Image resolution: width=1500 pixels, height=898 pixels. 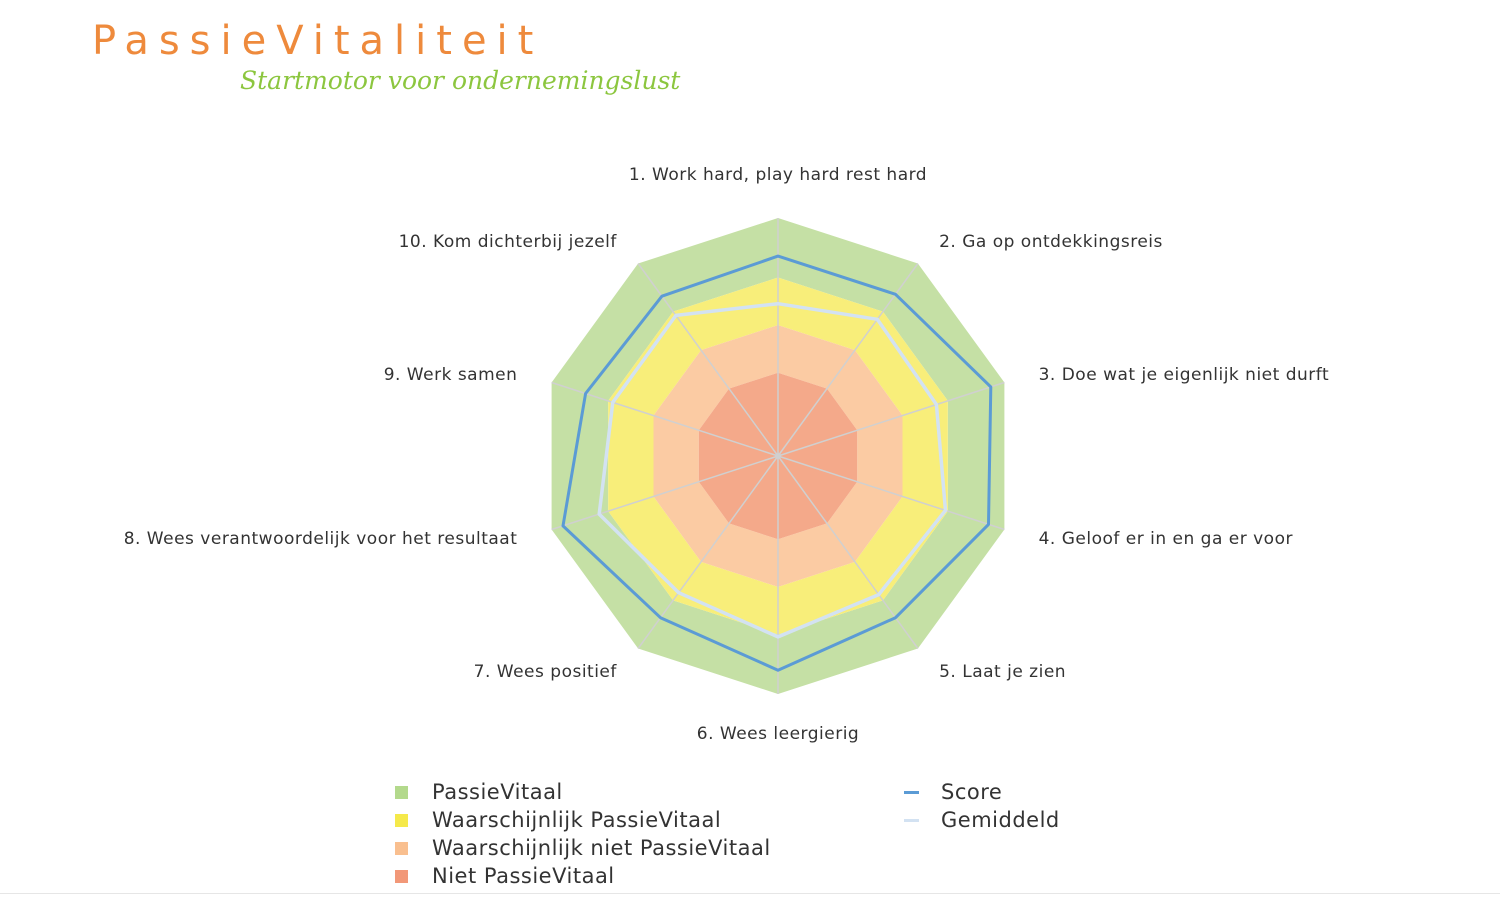 I want to click on axis-label-4: 4. Geloof er in en ga er voor, so click(x=1166, y=539).